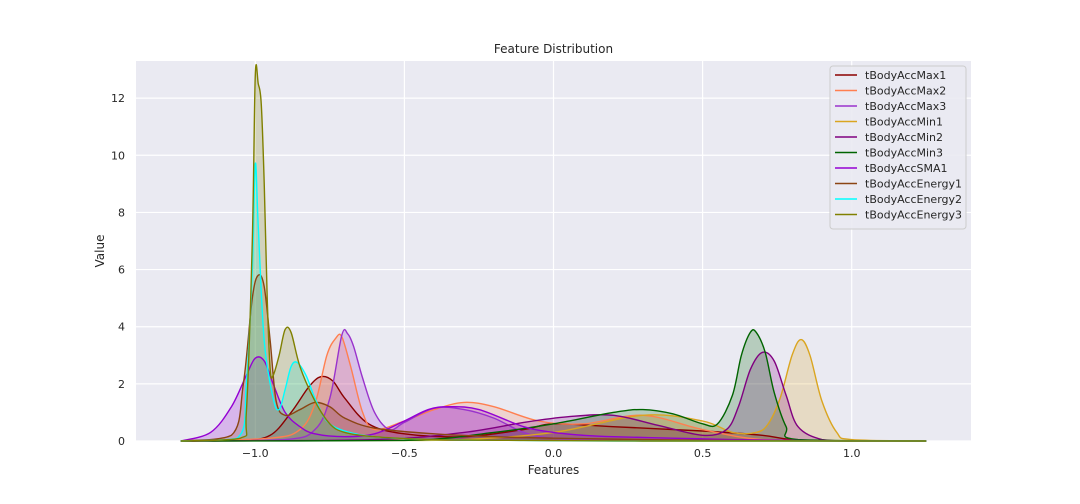  Describe the element at coordinates (904, 153) in the screenshot. I see `legend-entry: tBodyAccMin3` at that location.